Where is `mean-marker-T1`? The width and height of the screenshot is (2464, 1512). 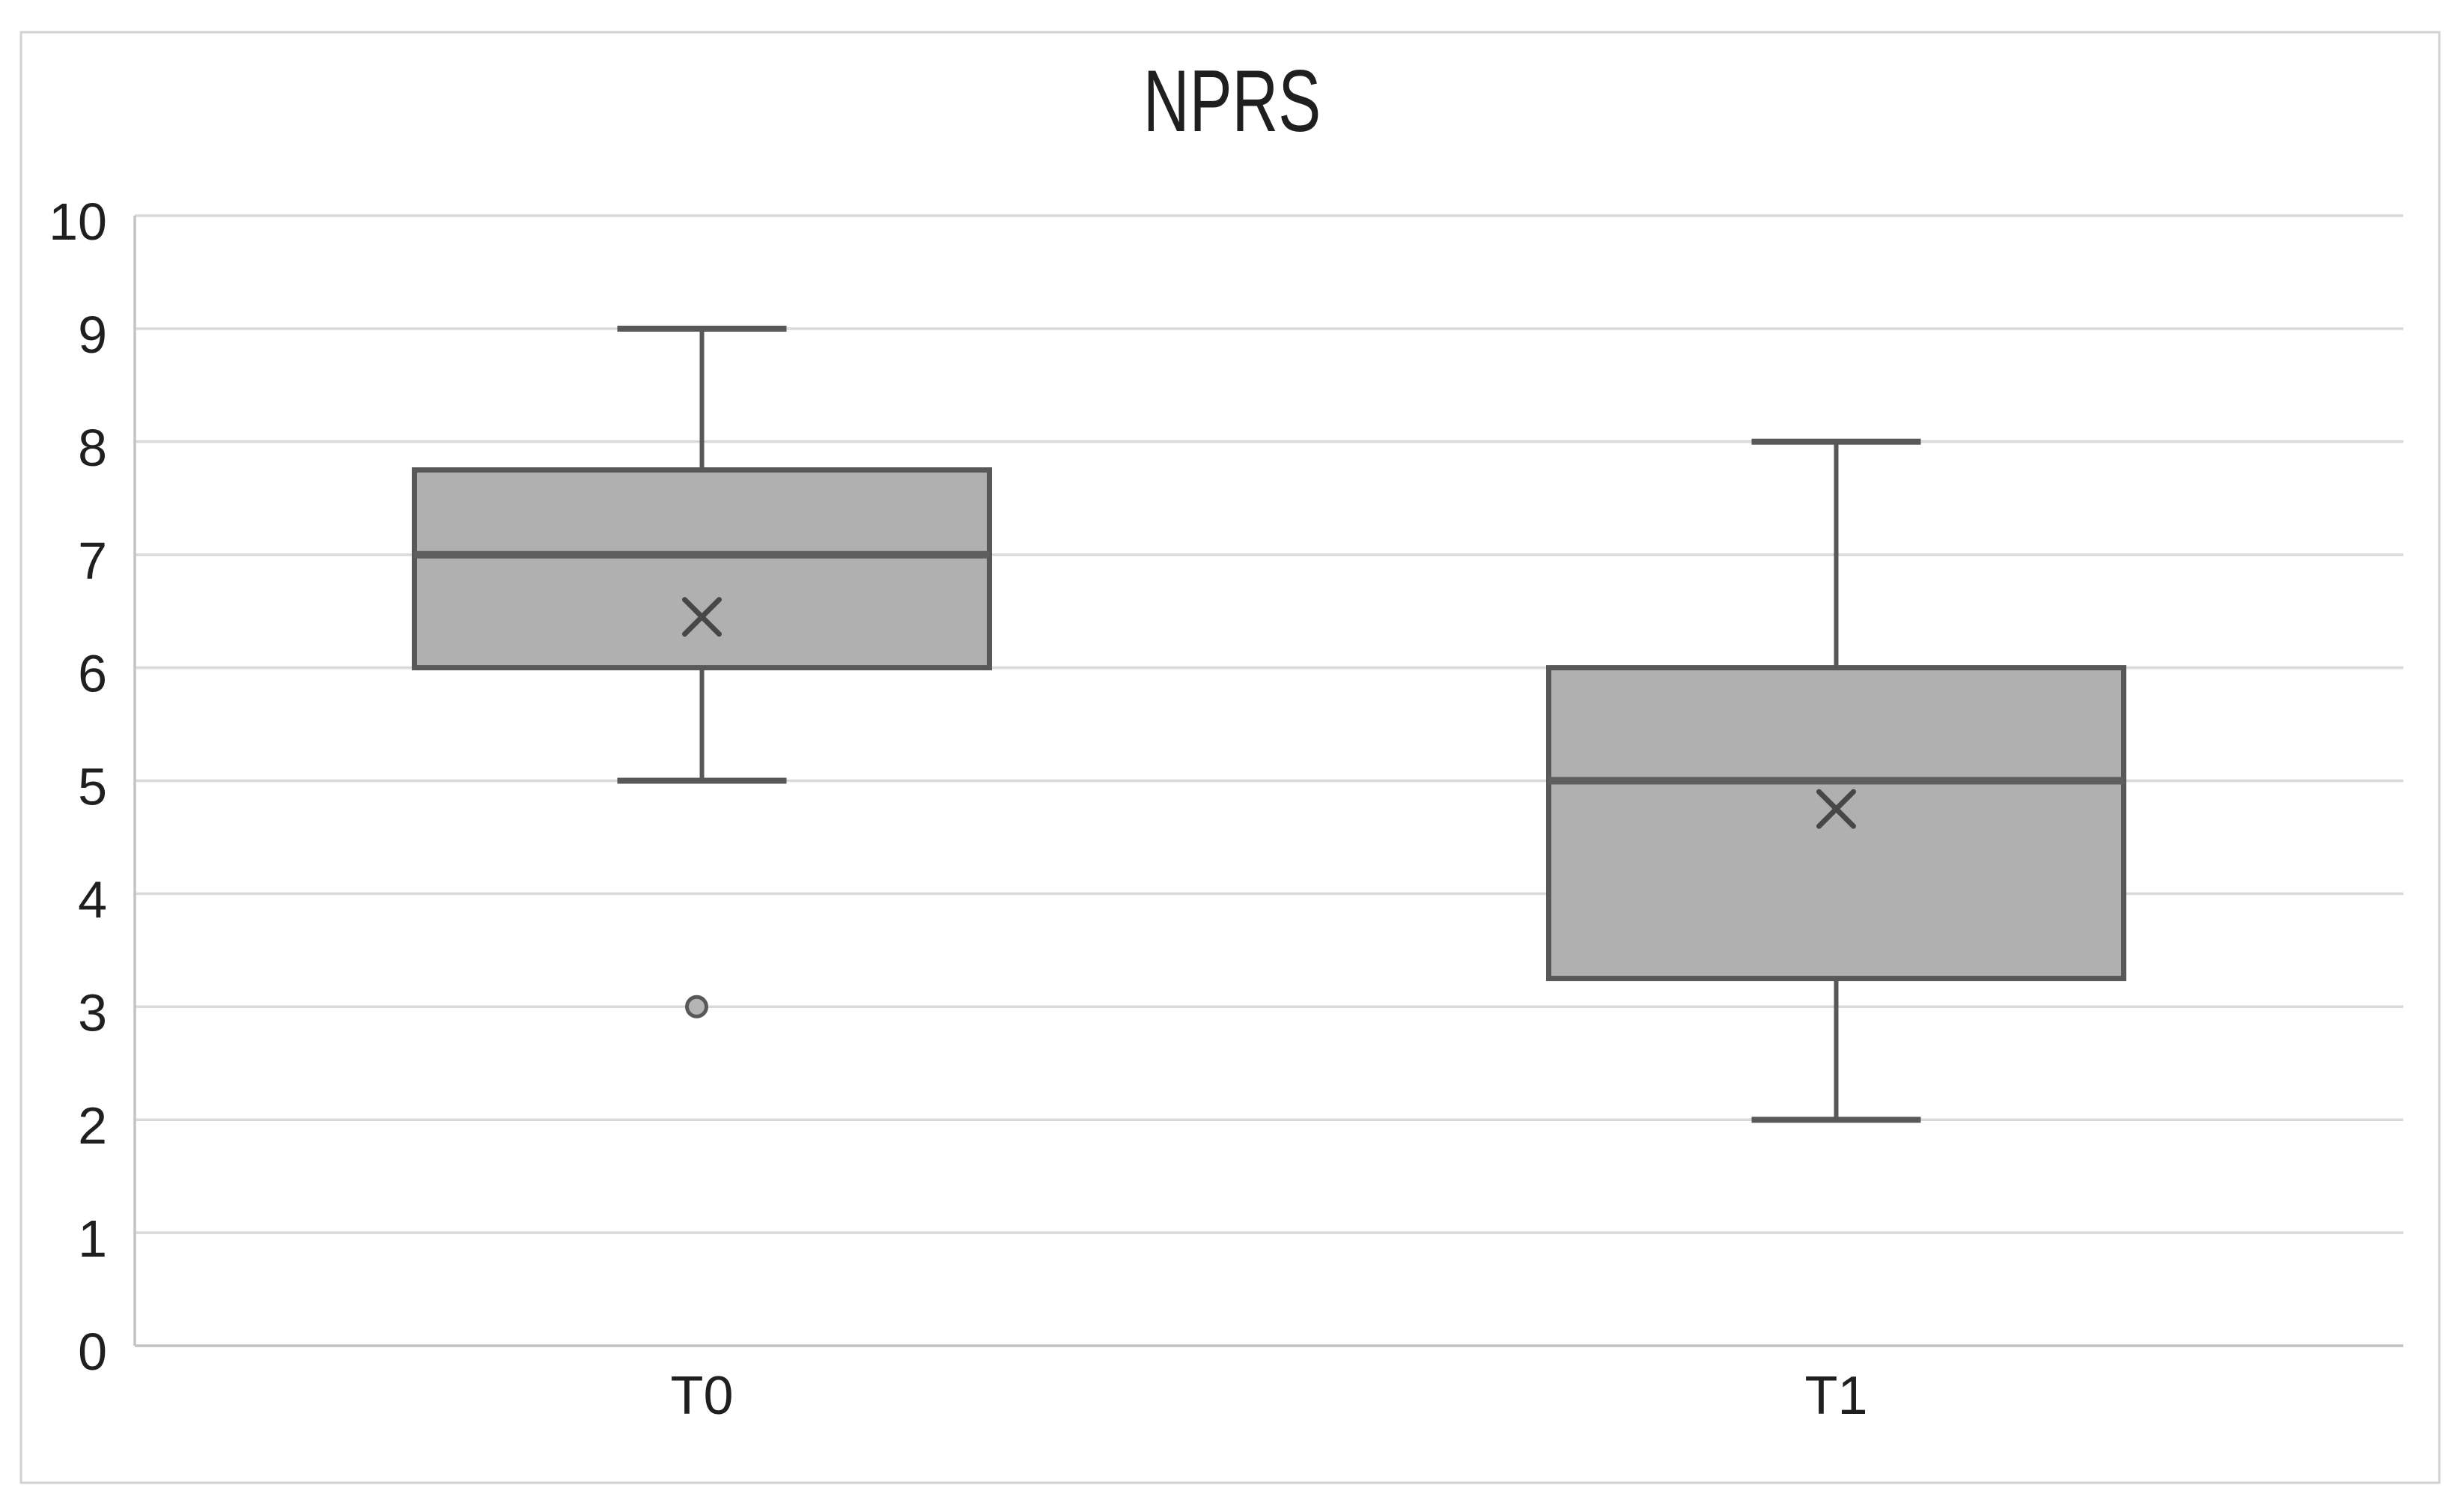 mean-marker-T1 is located at coordinates (1836, 809).